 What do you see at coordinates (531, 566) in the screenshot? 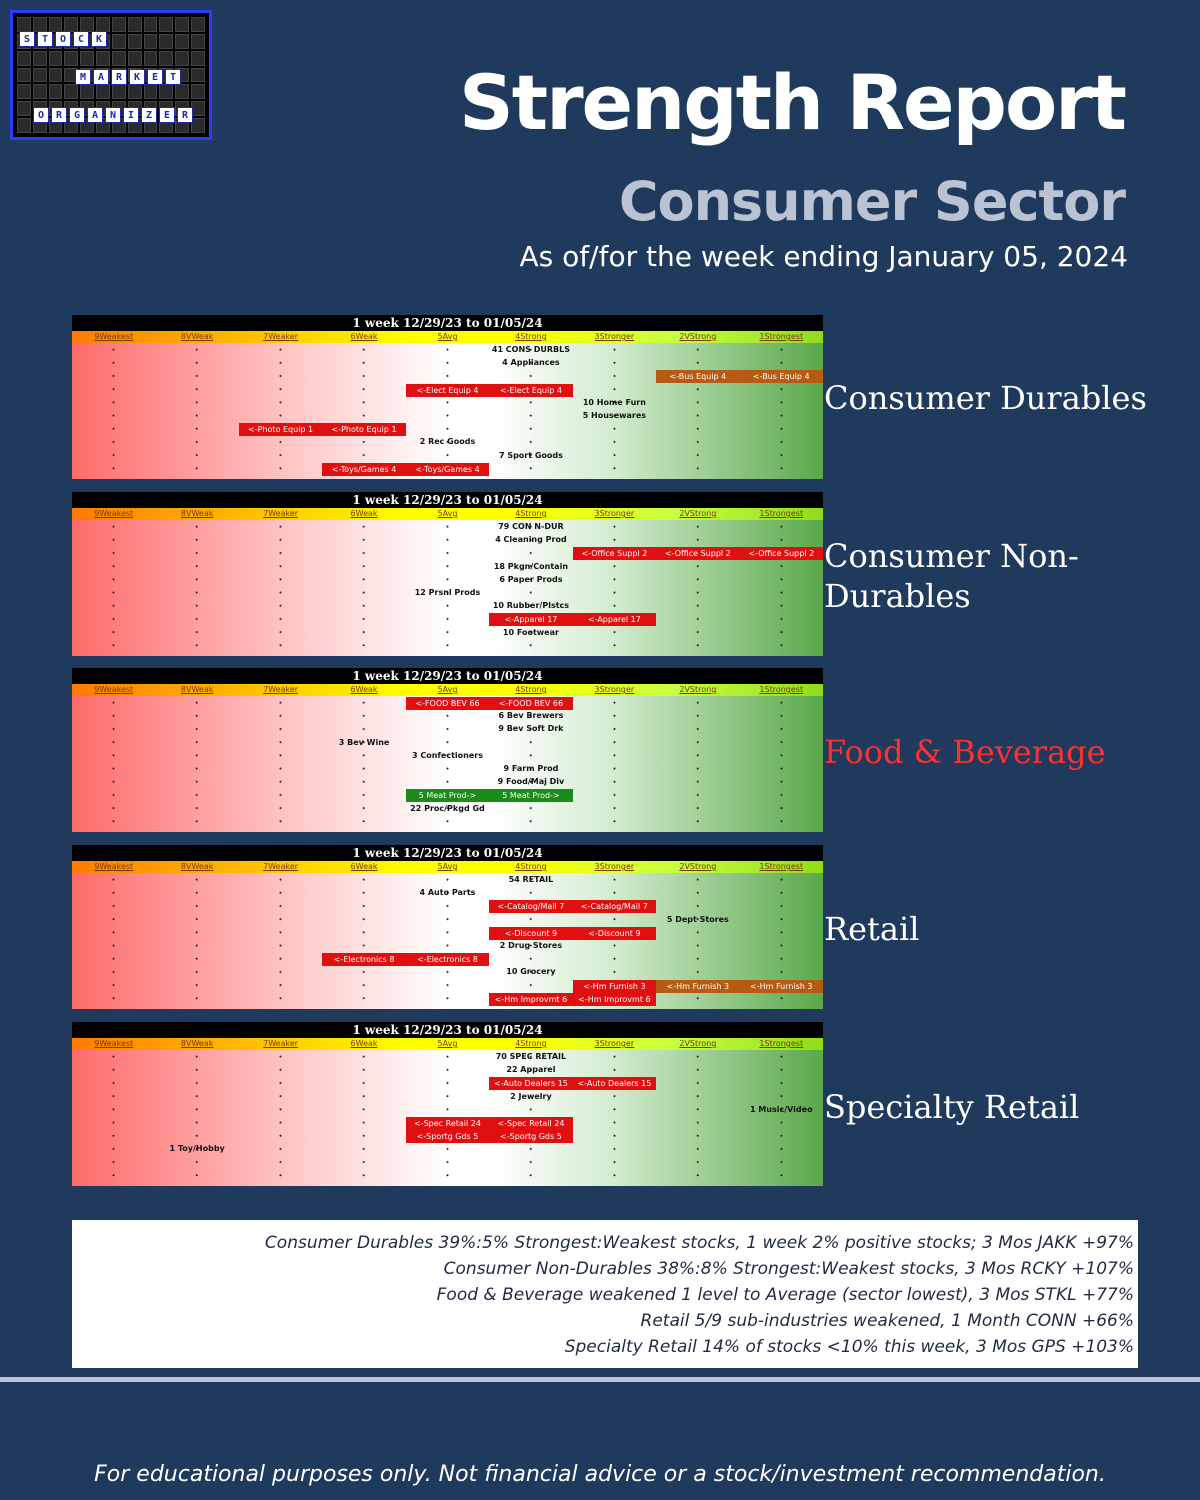
I see `industry-label: 18 Pkgn/Contain` at bounding box center [531, 566].